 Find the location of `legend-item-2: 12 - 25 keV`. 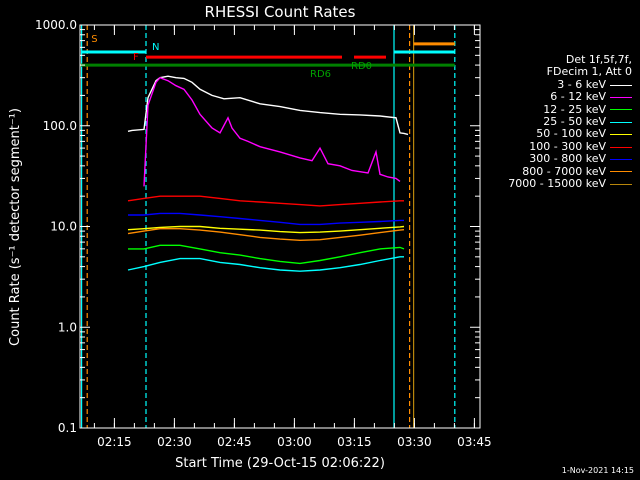

legend-item-2: 12 - 25 keV is located at coordinates (556, 109).